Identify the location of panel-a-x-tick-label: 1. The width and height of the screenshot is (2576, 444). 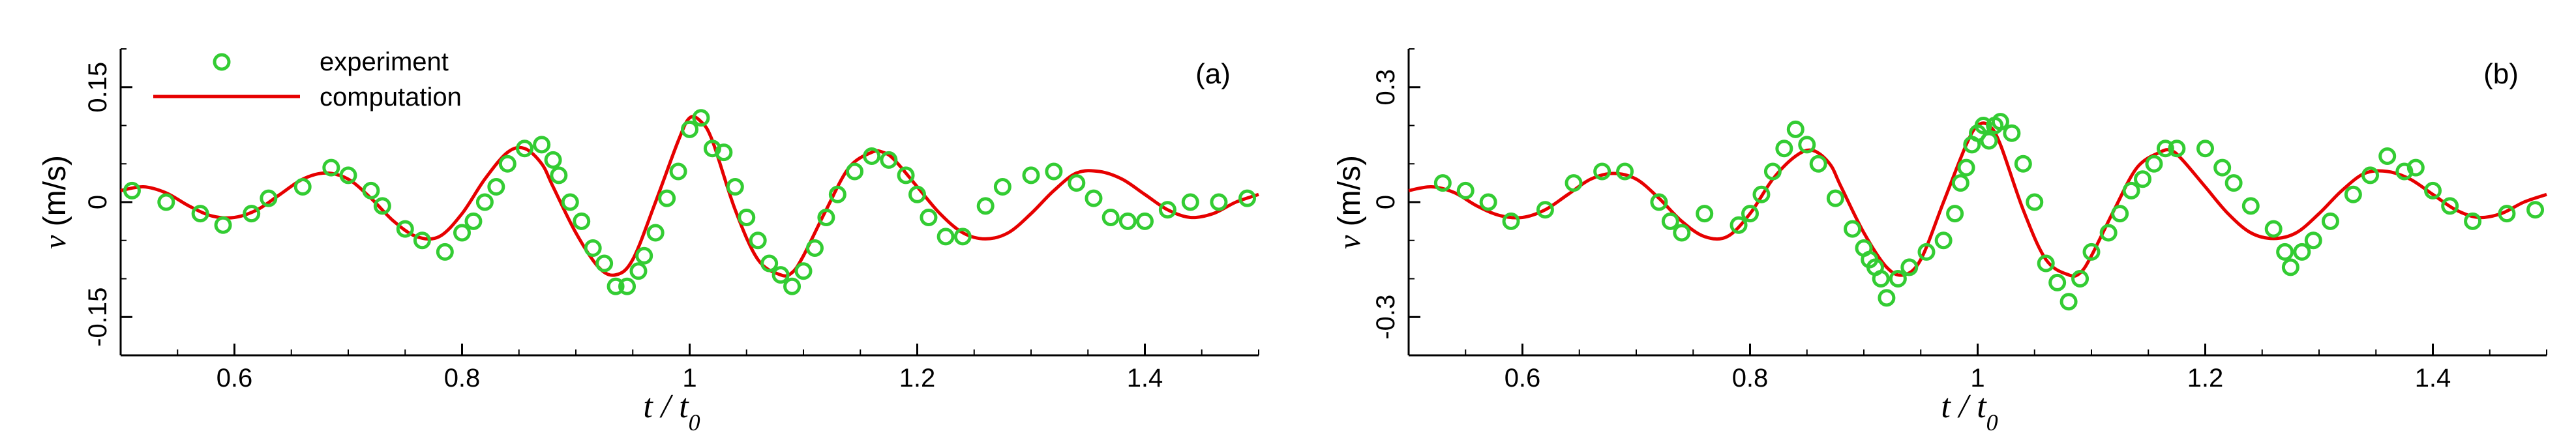
(689, 378).